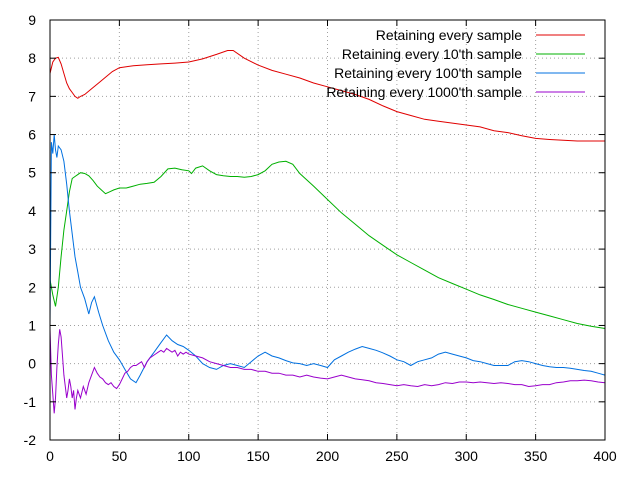  Describe the element at coordinates (449, 35) in the screenshot. I see `legend-label-1: Retaining every sample` at that location.